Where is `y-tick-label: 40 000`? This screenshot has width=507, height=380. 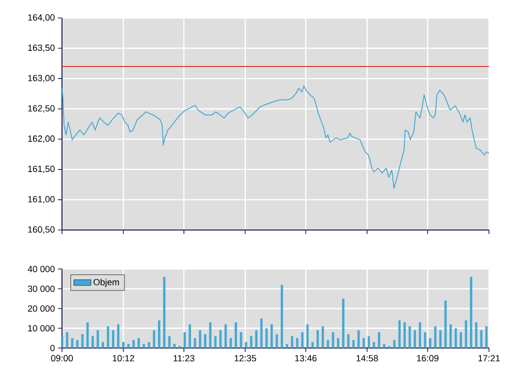 y-tick-label: 40 000 is located at coordinates (41, 269).